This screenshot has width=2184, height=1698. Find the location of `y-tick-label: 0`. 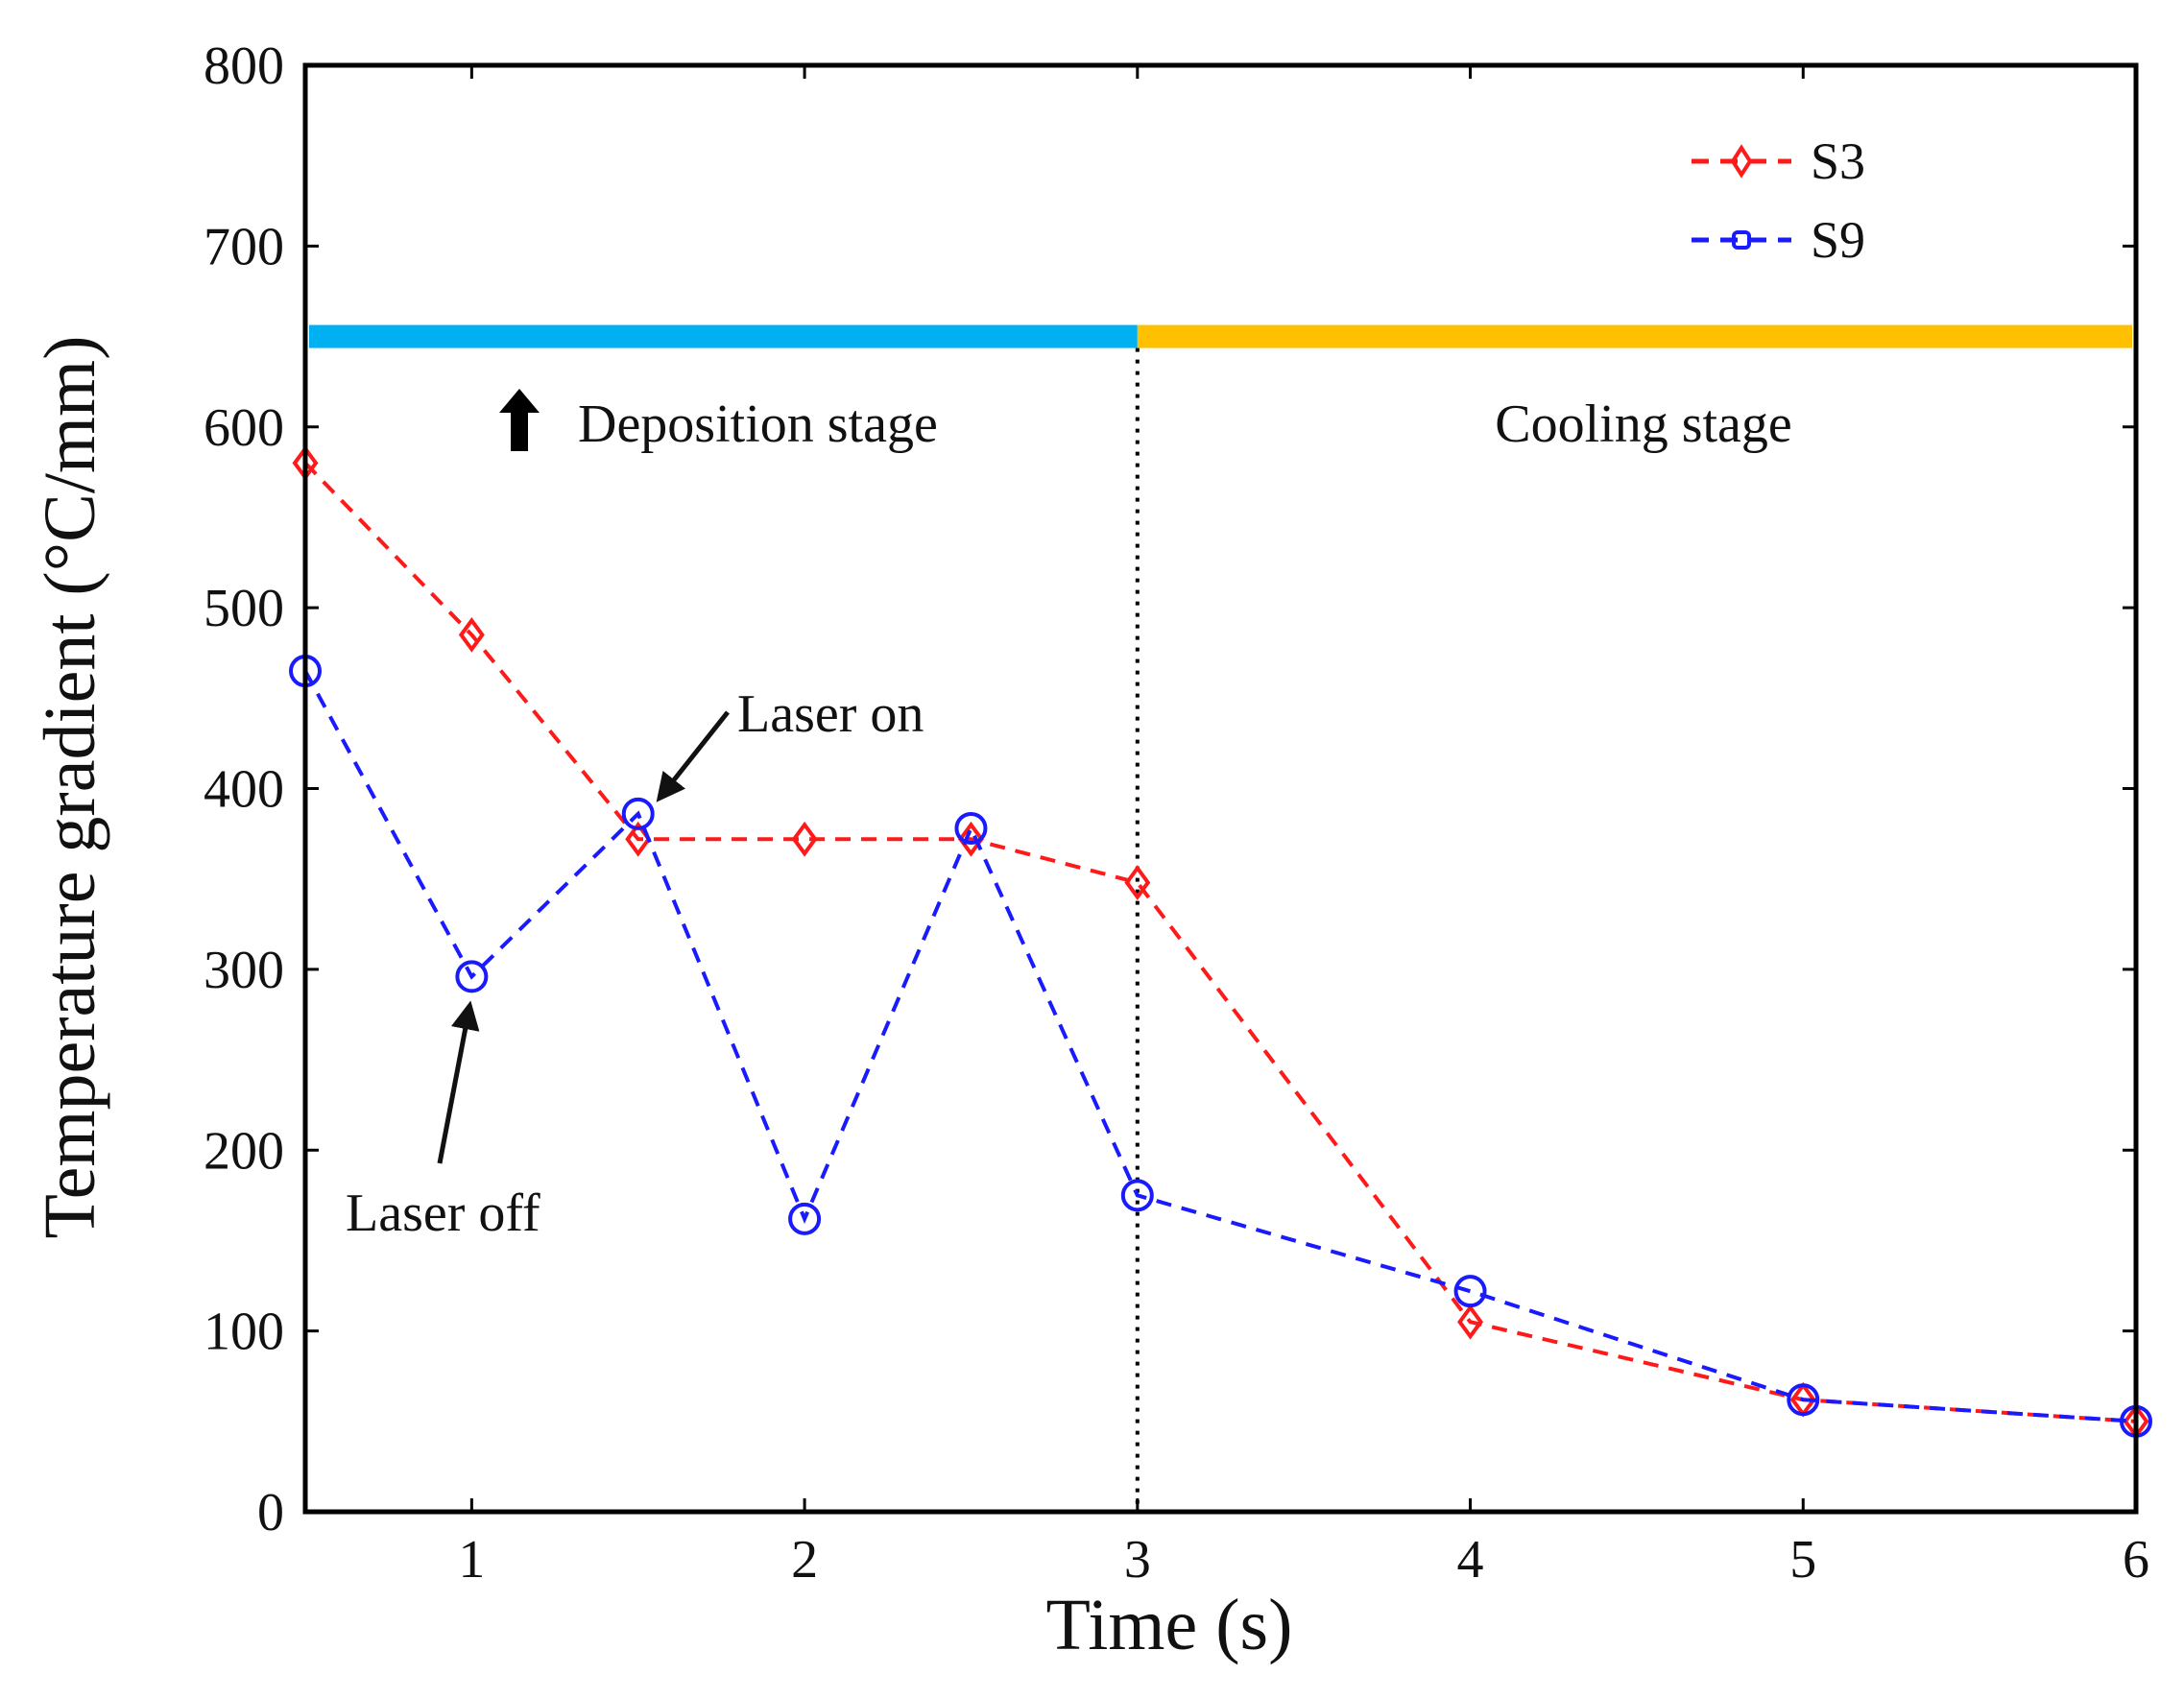

y-tick-label: 0 is located at coordinates (270, 1513).